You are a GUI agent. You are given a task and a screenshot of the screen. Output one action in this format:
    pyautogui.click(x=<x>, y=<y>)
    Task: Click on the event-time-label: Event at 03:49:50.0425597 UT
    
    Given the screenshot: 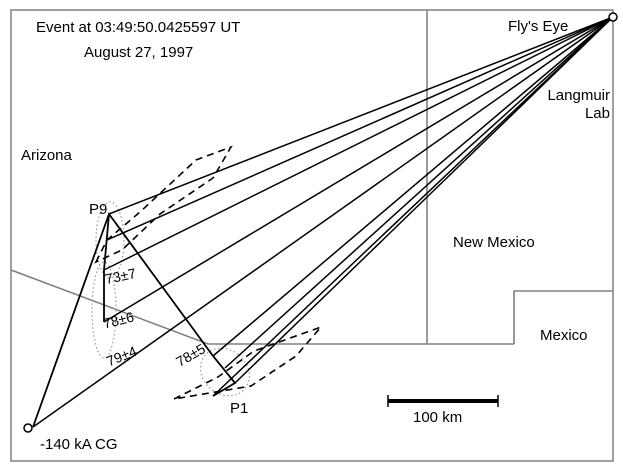 What is the action you would take?
    pyautogui.click(x=138, y=27)
    